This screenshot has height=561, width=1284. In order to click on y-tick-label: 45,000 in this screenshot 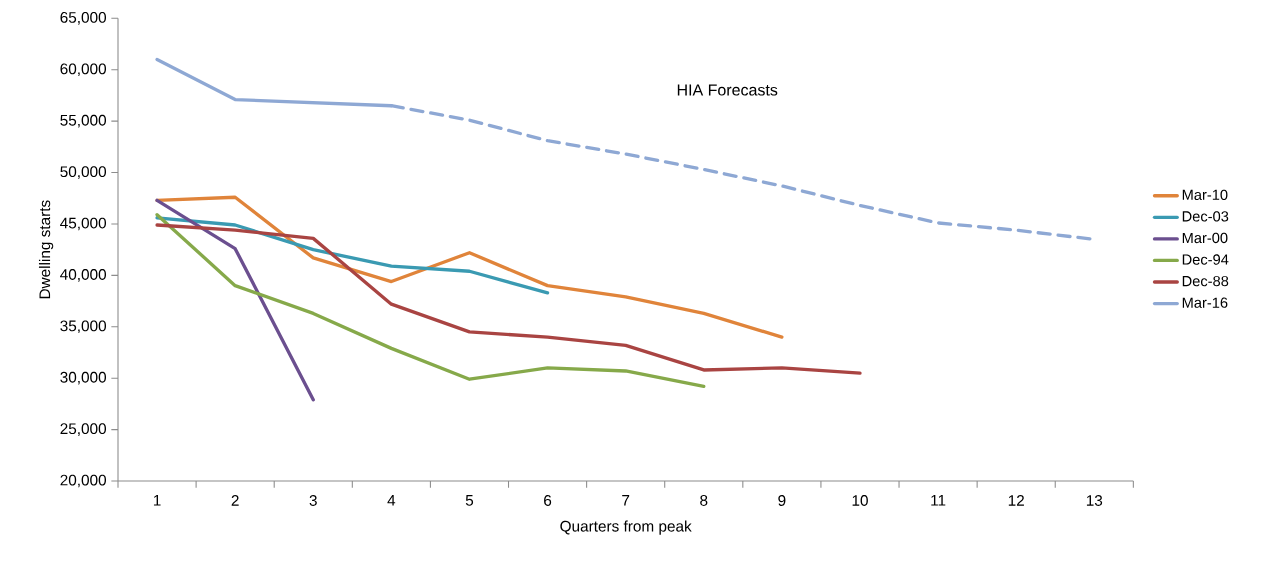, I will do `click(83, 224)`.